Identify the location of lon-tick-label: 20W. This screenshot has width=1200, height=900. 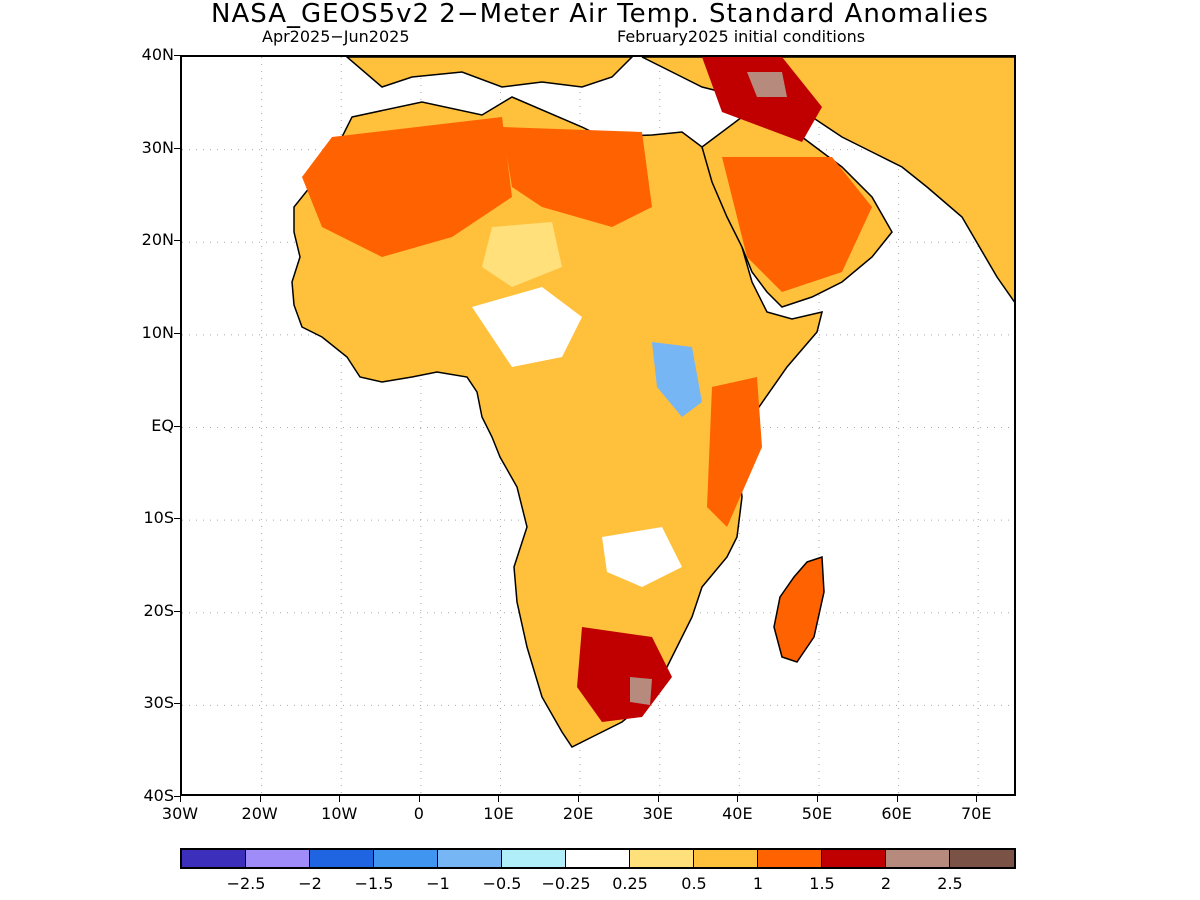
(259, 813).